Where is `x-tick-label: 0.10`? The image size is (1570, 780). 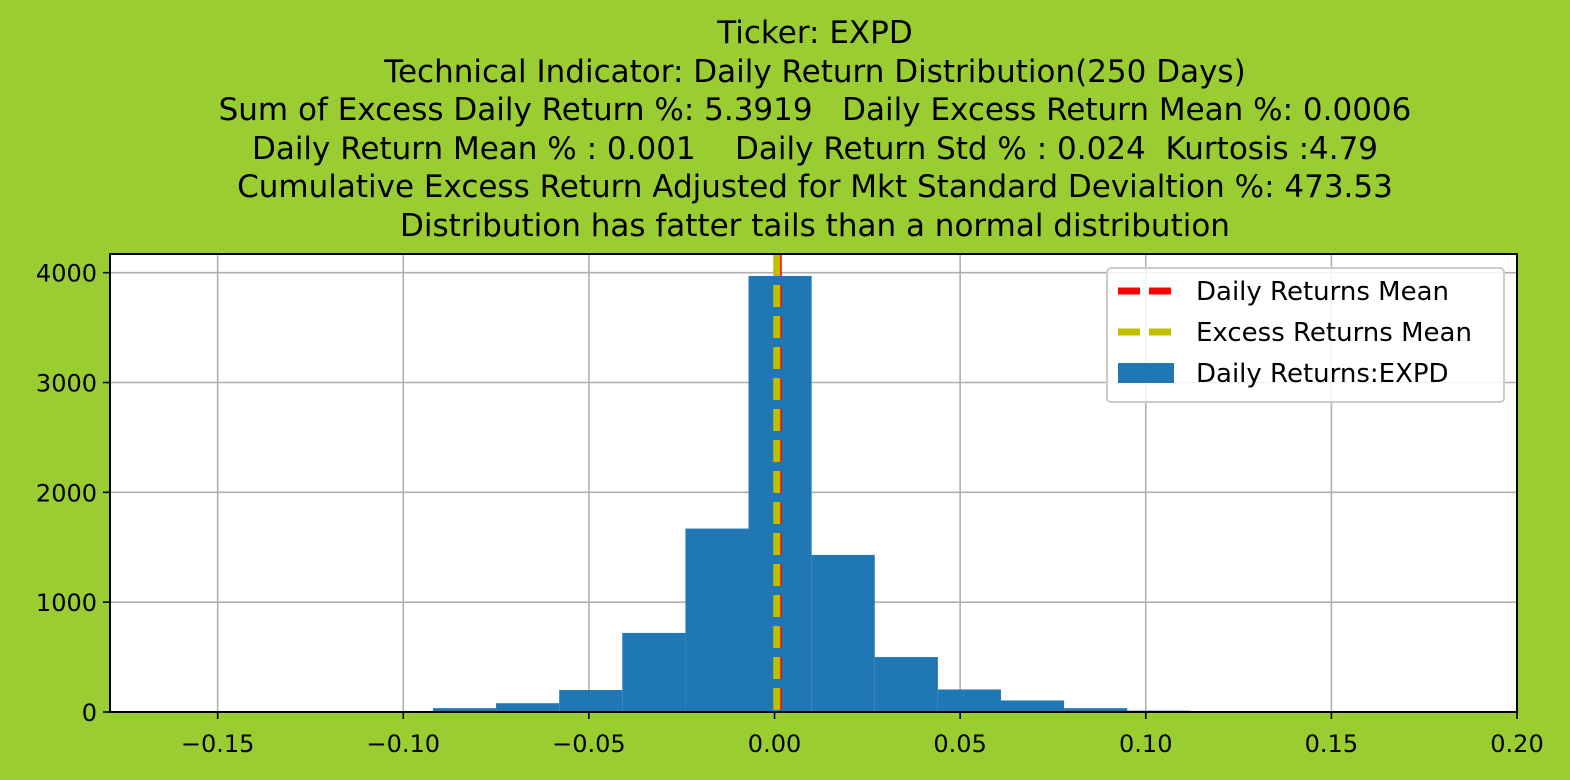 x-tick-label: 0.10 is located at coordinates (1145, 744).